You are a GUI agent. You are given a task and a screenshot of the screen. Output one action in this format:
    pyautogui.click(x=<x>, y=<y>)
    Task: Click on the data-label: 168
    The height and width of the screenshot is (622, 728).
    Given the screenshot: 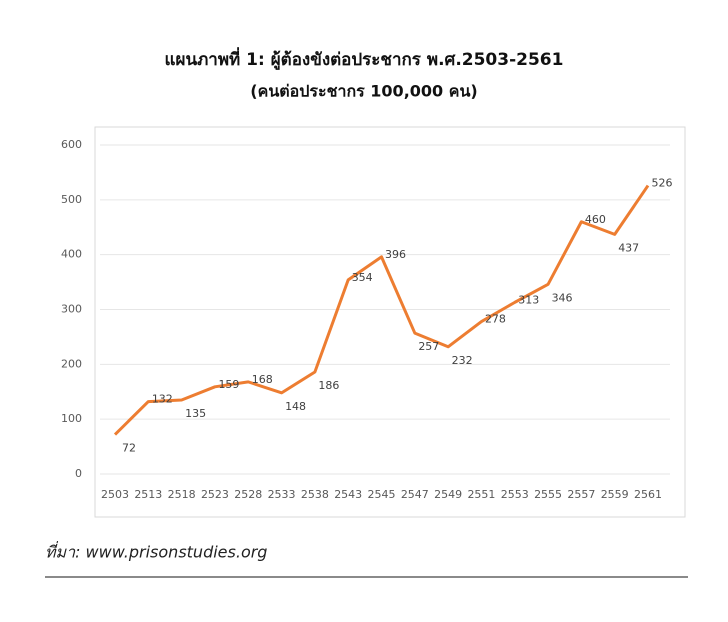 What is the action you would take?
    pyautogui.click(x=262, y=379)
    